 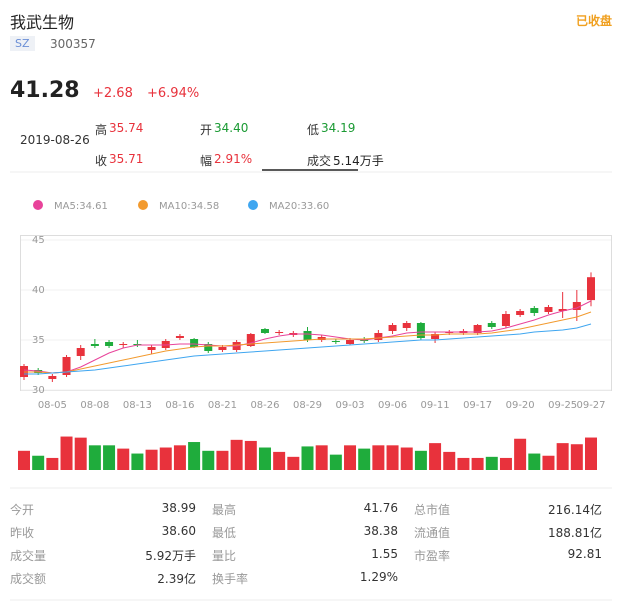 What do you see at coordinates (113, 93) in the screenshot?
I see `change: +2.68` at bounding box center [113, 93].